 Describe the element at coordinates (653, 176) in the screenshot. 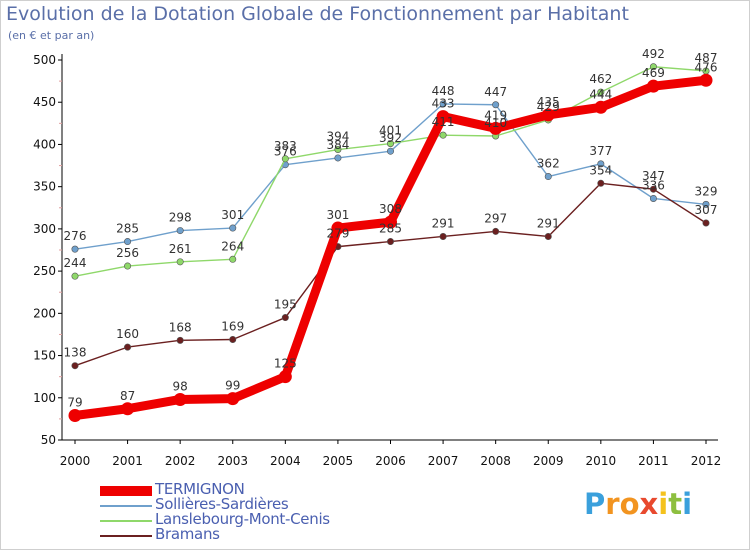

I see `data-label: 347` at that location.